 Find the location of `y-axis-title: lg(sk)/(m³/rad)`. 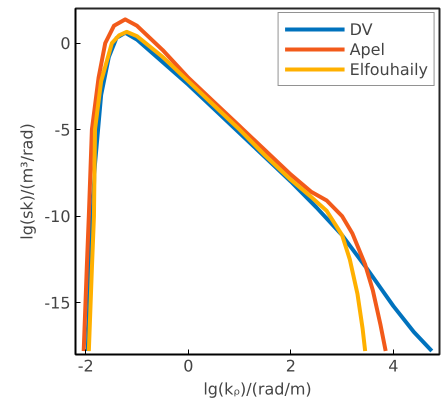

y-axis-title: lg(sk)/(m³/rad) is located at coordinates (26, 181).